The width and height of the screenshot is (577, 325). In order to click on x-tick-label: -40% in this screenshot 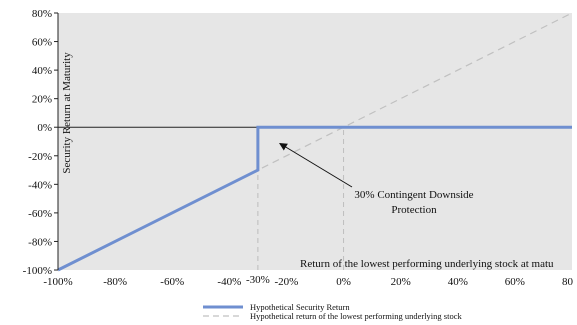, I will do `click(229, 282)`.